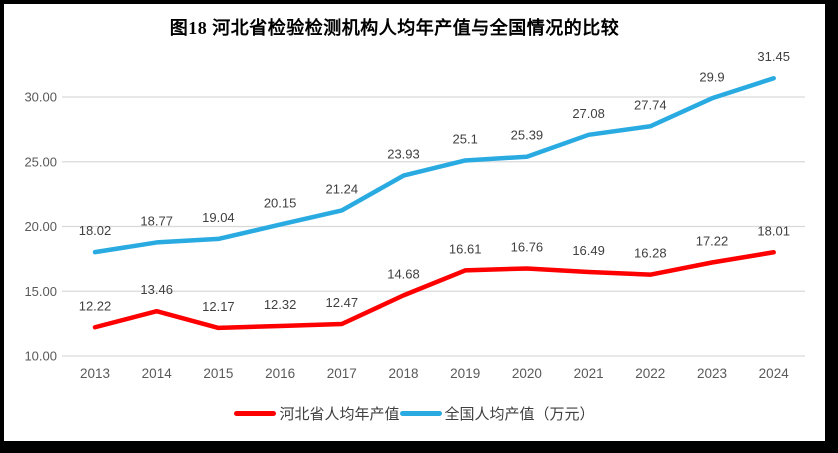  Describe the element at coordinates (527, 135) in the screenshot. I see `data-label: 25.39` at that location.